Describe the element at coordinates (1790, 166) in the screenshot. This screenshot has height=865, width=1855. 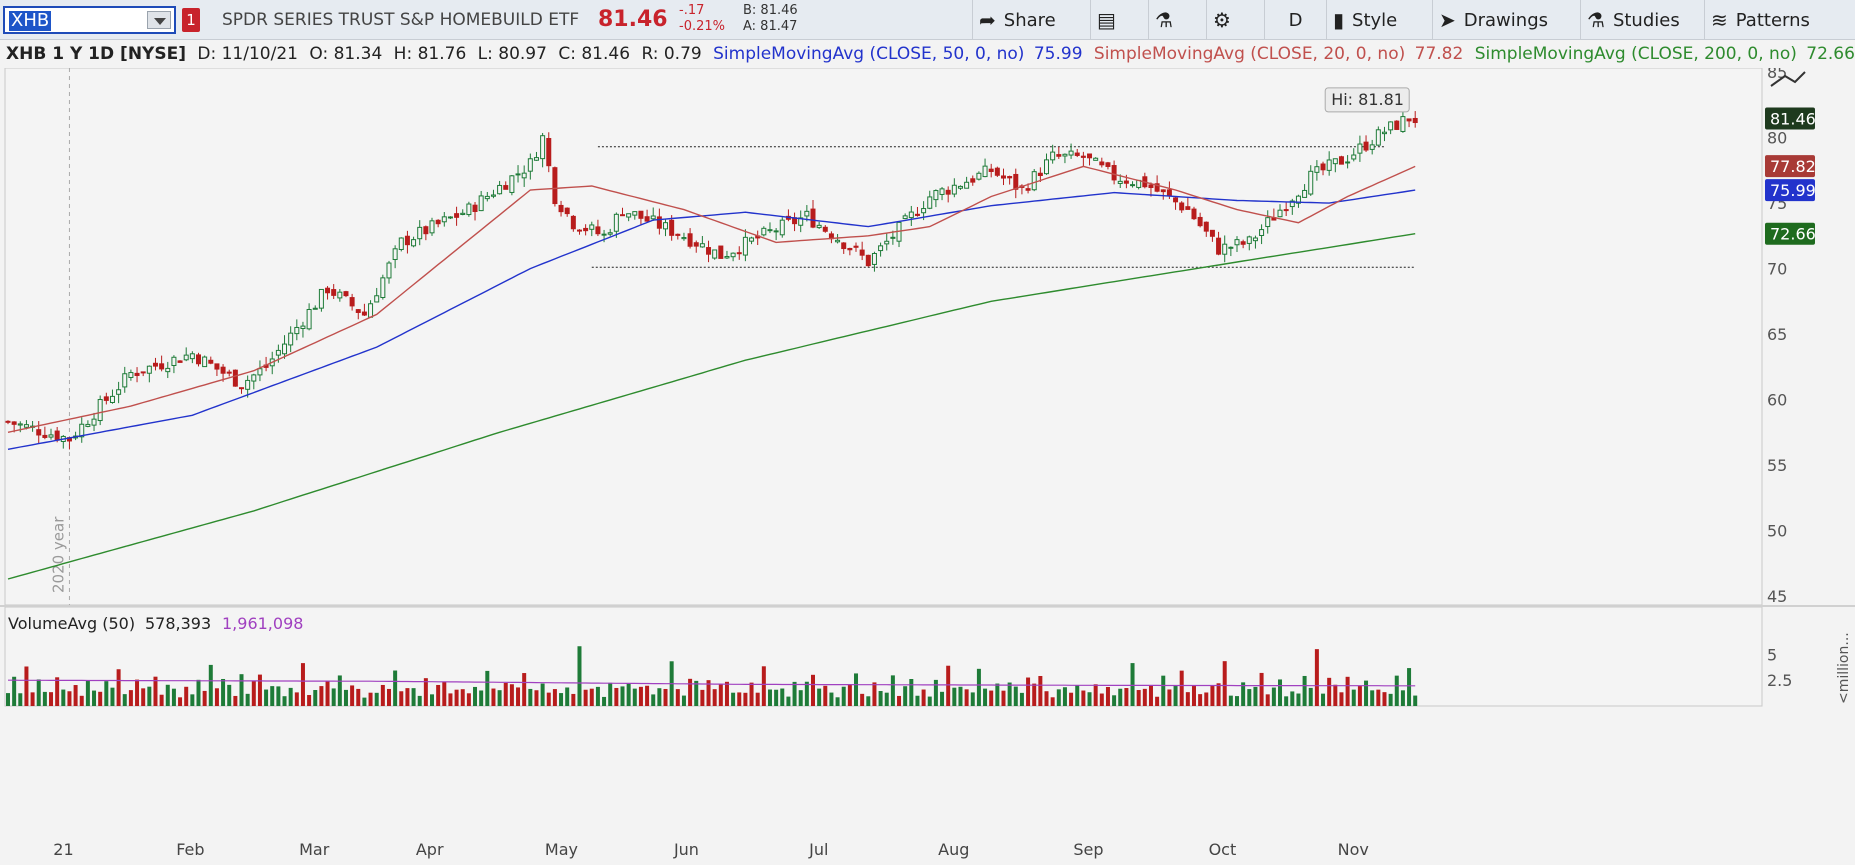
I see `sma20-badge-box` at that location.